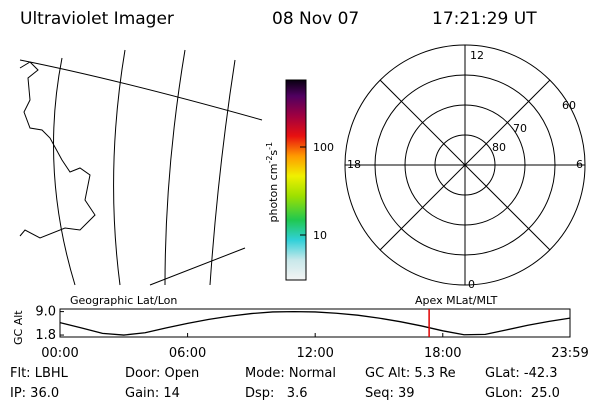  I want to click on info-field: GC Alt: 5.3 Re, so click(410, 373).